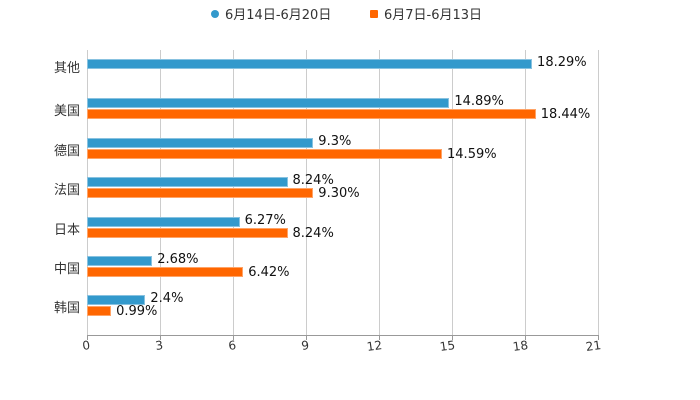 Image resolution: width=700 pixels, height=400 pixels. What do you see at coordinates (66, 68) in the screenshot?
I see `category-label: 其他` at bounding box center [66, 68].